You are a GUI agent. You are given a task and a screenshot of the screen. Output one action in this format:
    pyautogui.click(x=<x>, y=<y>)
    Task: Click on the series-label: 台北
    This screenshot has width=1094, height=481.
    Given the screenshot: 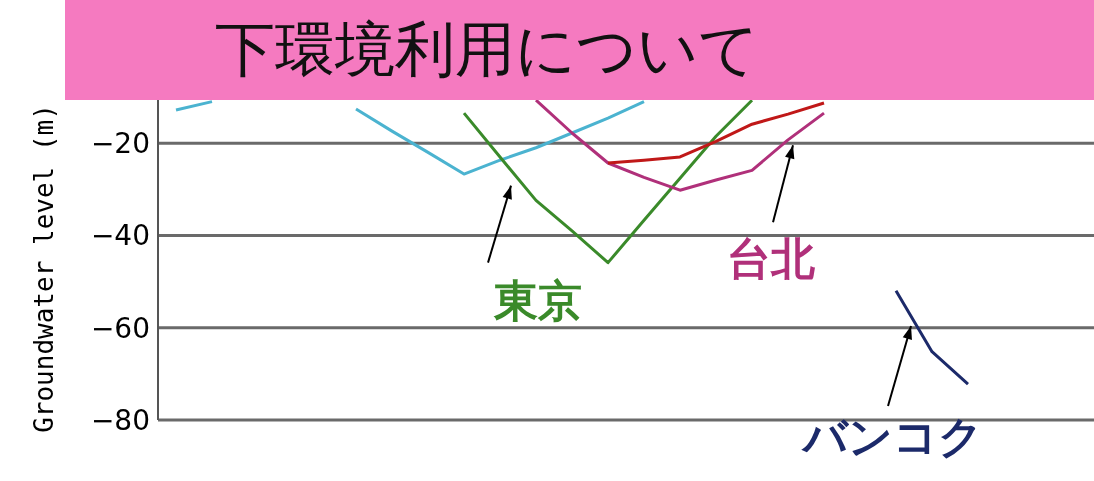 What is the action you would take?
    pyautogui.click(x=771, y=258)
    